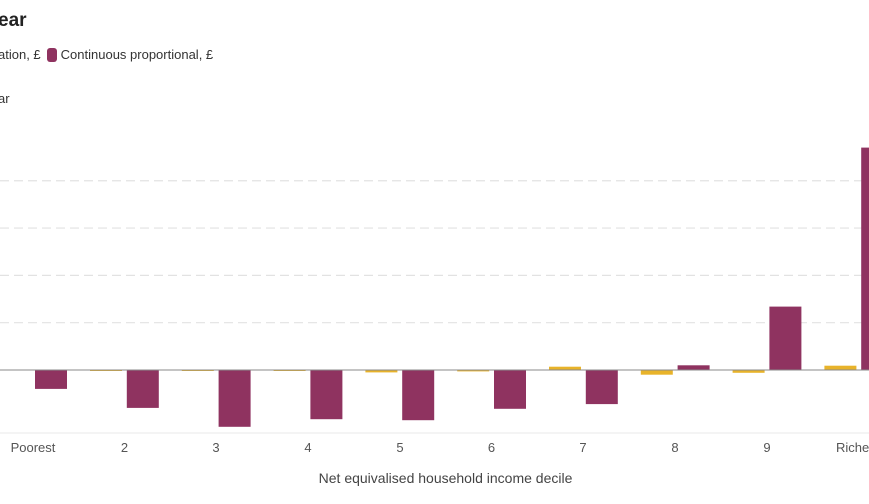 This screenshot has width=869, height=504. I want to click on legend: ation, £ Continuous proportional, £, so click(109, 54).